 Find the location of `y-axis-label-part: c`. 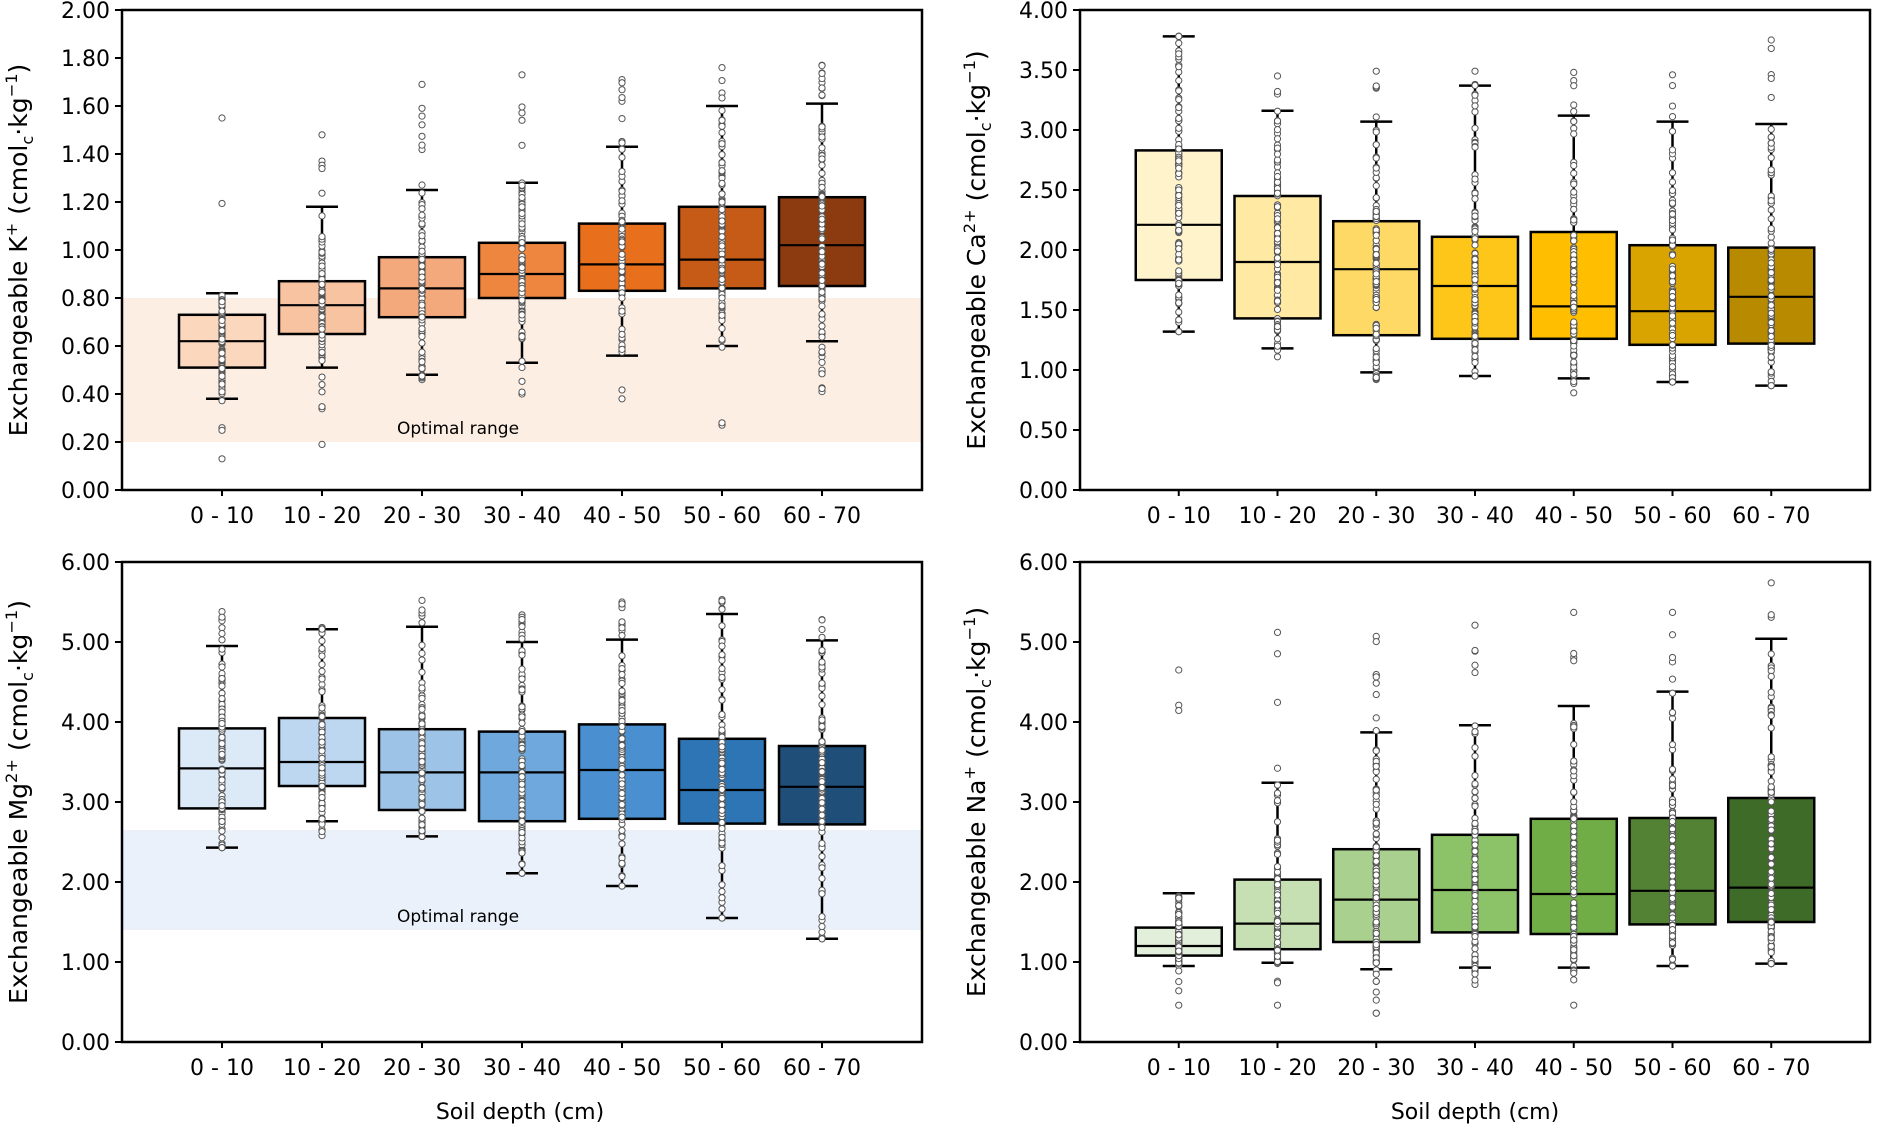

y-axis-label-part: c is located at coordinates (985, 126).